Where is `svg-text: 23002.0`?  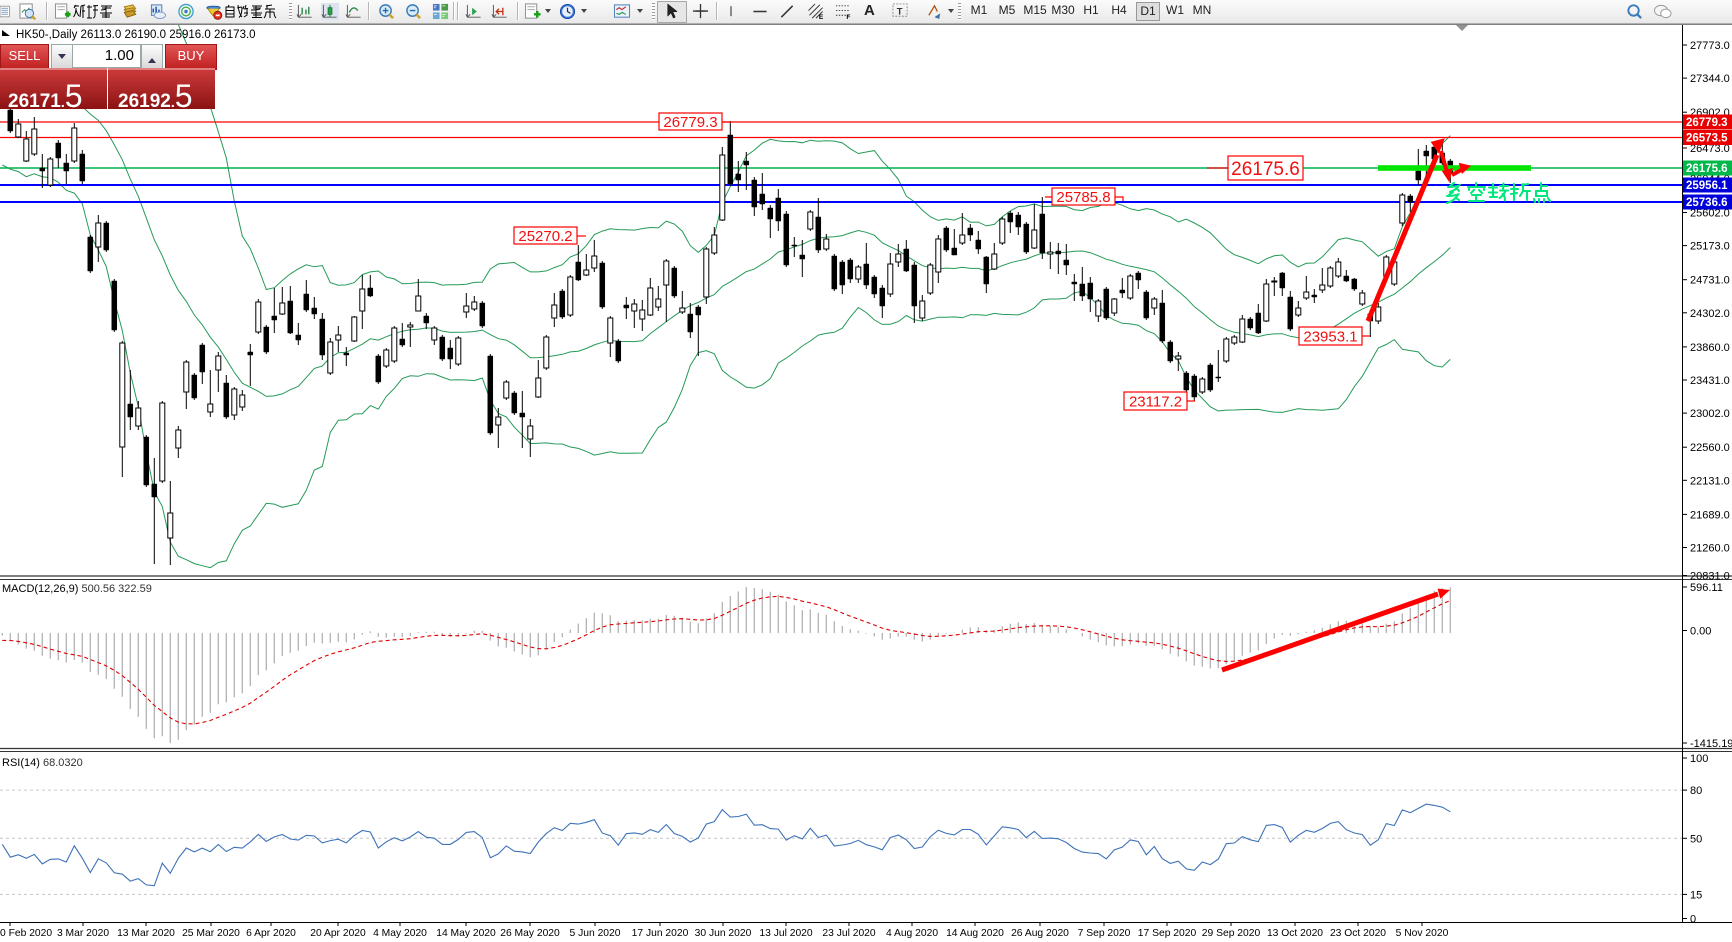 svg-text: 23002.0 is located at coordinates (1710, 414).